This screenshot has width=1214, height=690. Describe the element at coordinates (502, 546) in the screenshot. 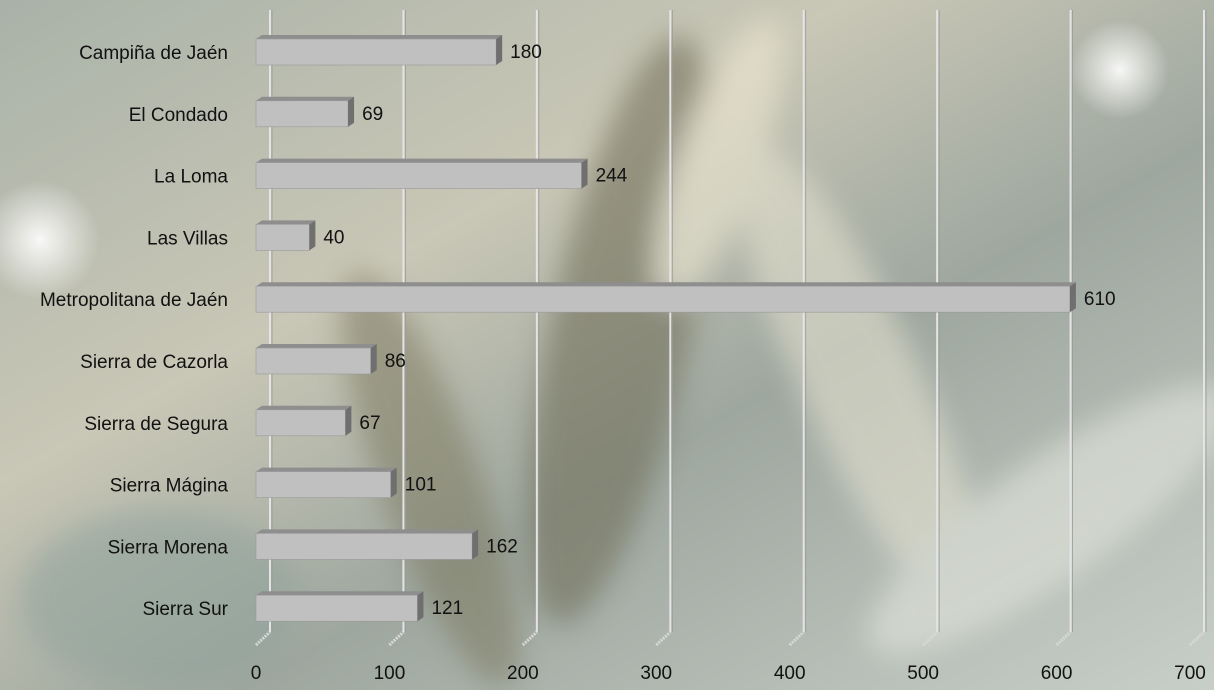

I see `value-label: 162` at that location.